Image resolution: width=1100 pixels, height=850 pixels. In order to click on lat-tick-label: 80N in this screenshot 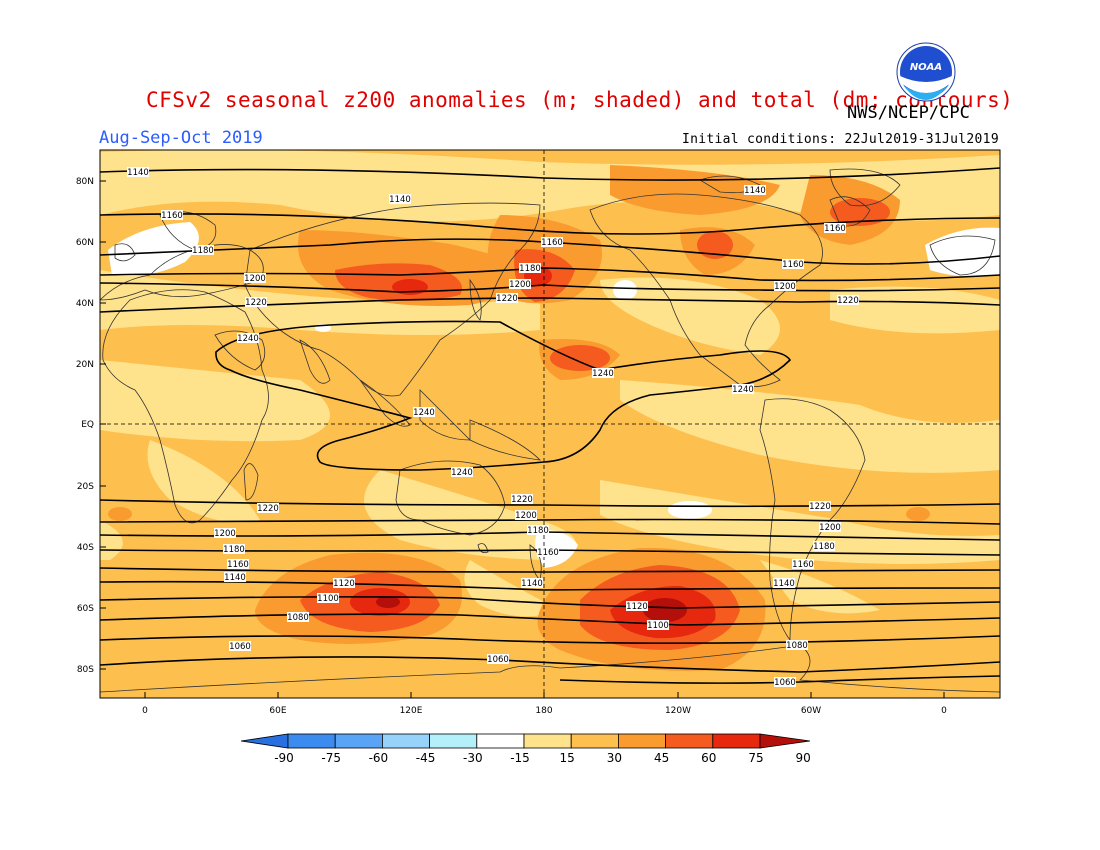, I will do `click(85, 182)`.